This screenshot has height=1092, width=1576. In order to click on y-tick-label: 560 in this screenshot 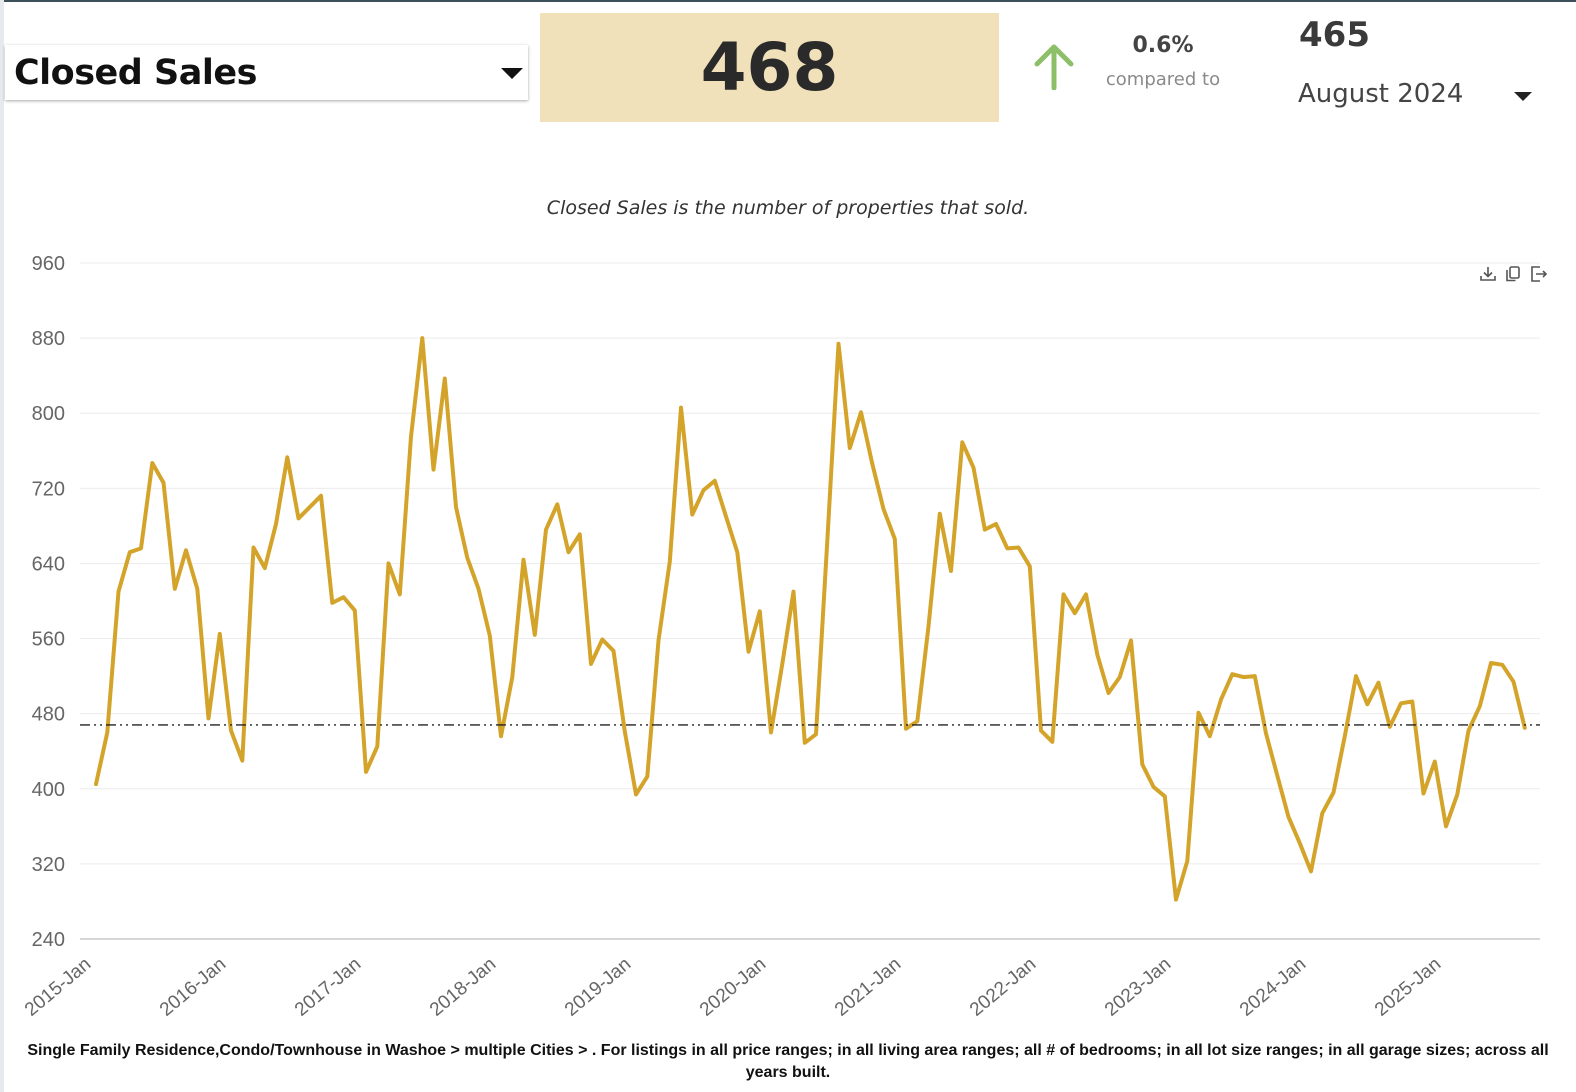, I will do `click(48, 640)`.